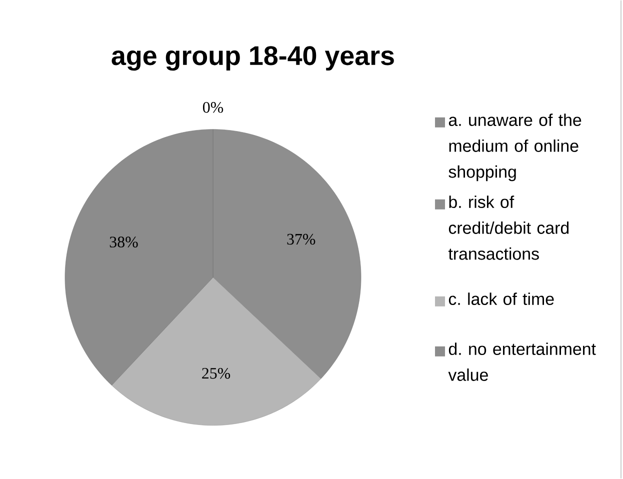 The width and height of the screenshot is (623, 479). What do you see at coordinates (501, 299) in the screenshot?
I see `legend-label: c. lack of time` at bounding box center [501, 299].